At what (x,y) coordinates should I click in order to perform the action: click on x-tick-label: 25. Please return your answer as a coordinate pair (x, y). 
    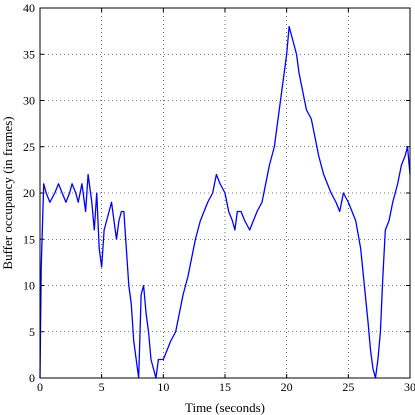
    Looking at the image, I should click on (348, 387).